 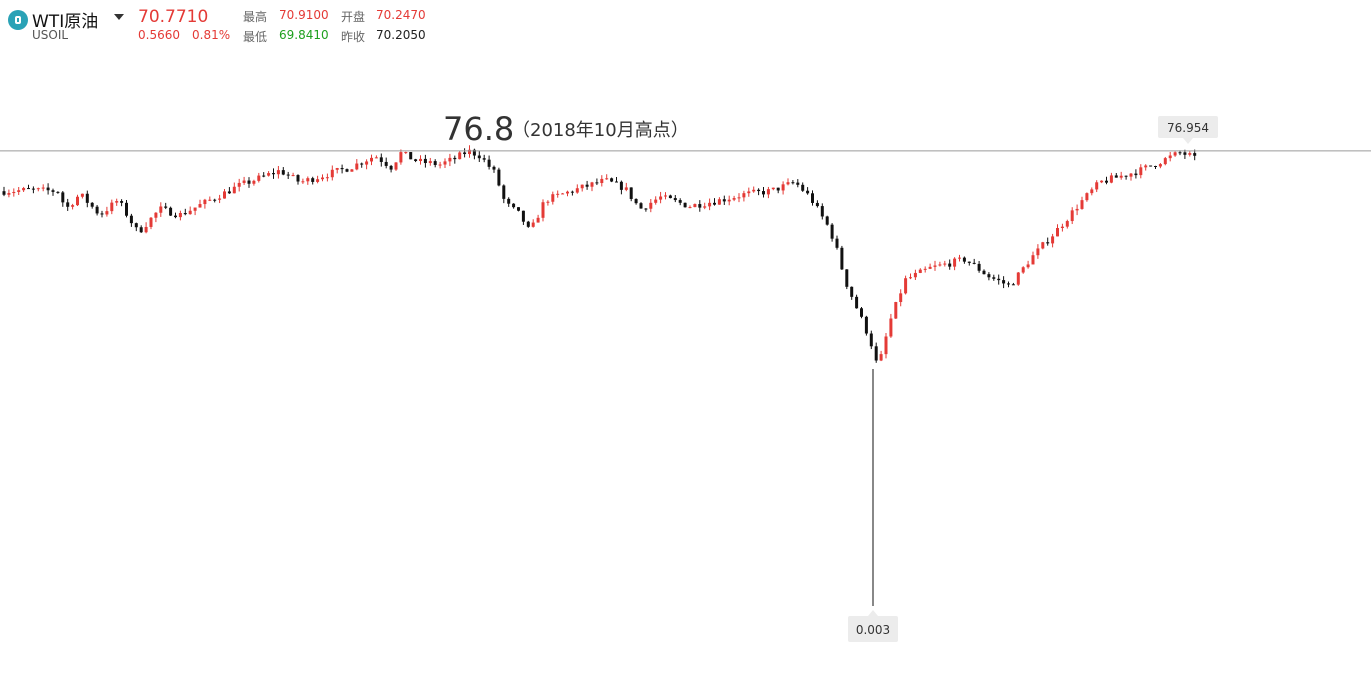 What do you see at coordinates (1188, 130) in the screenshot?
I see `max-price-tooltip: 76.954` at bounding box center [1188, 130].